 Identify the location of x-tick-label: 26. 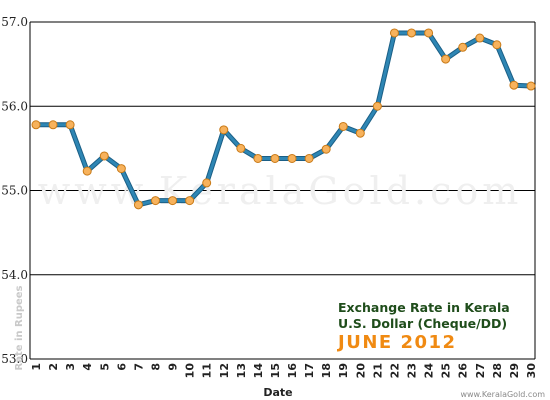
(463, 371).